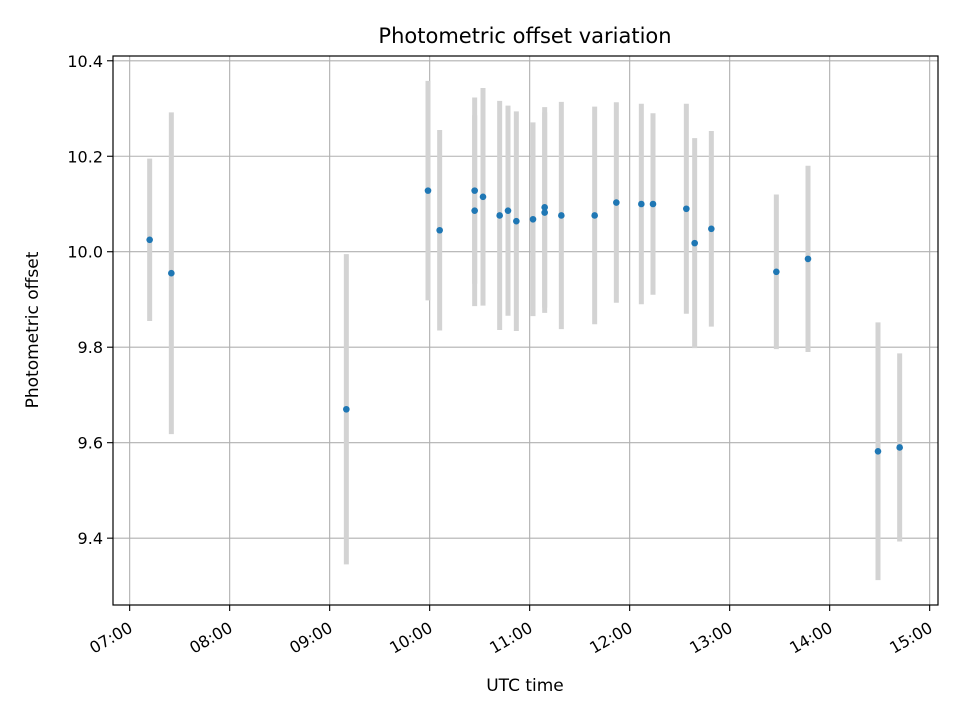  I want to click on y-tick-label: 10.4, so click(85, 61).